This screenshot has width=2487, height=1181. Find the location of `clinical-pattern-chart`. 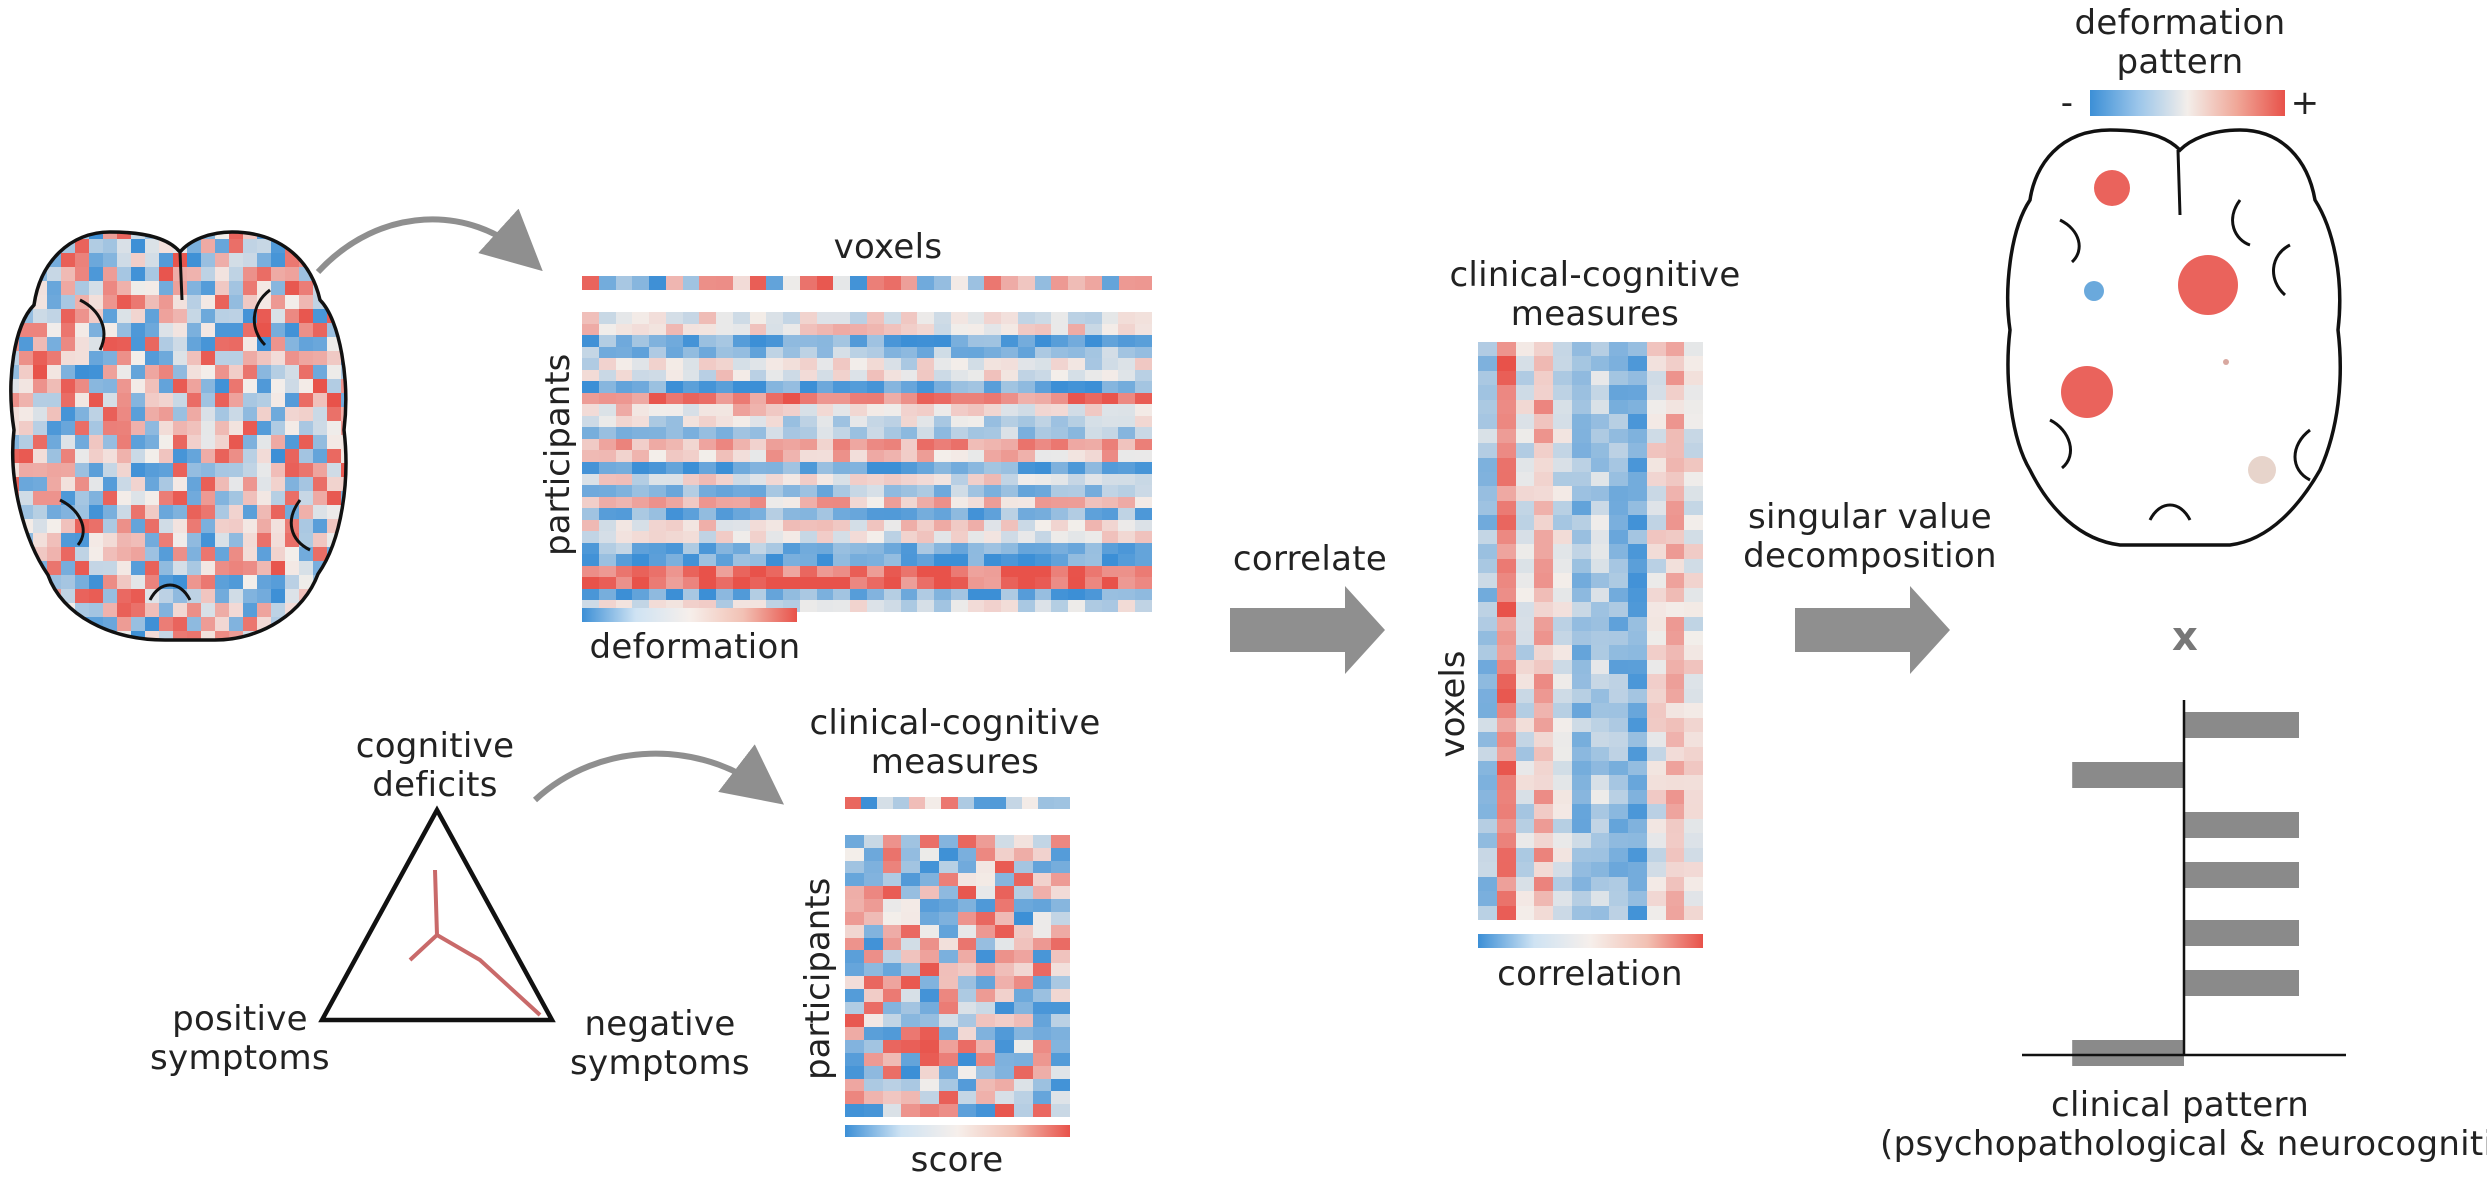

clinical-pattern-chart is located at coordinates (2184, 883).